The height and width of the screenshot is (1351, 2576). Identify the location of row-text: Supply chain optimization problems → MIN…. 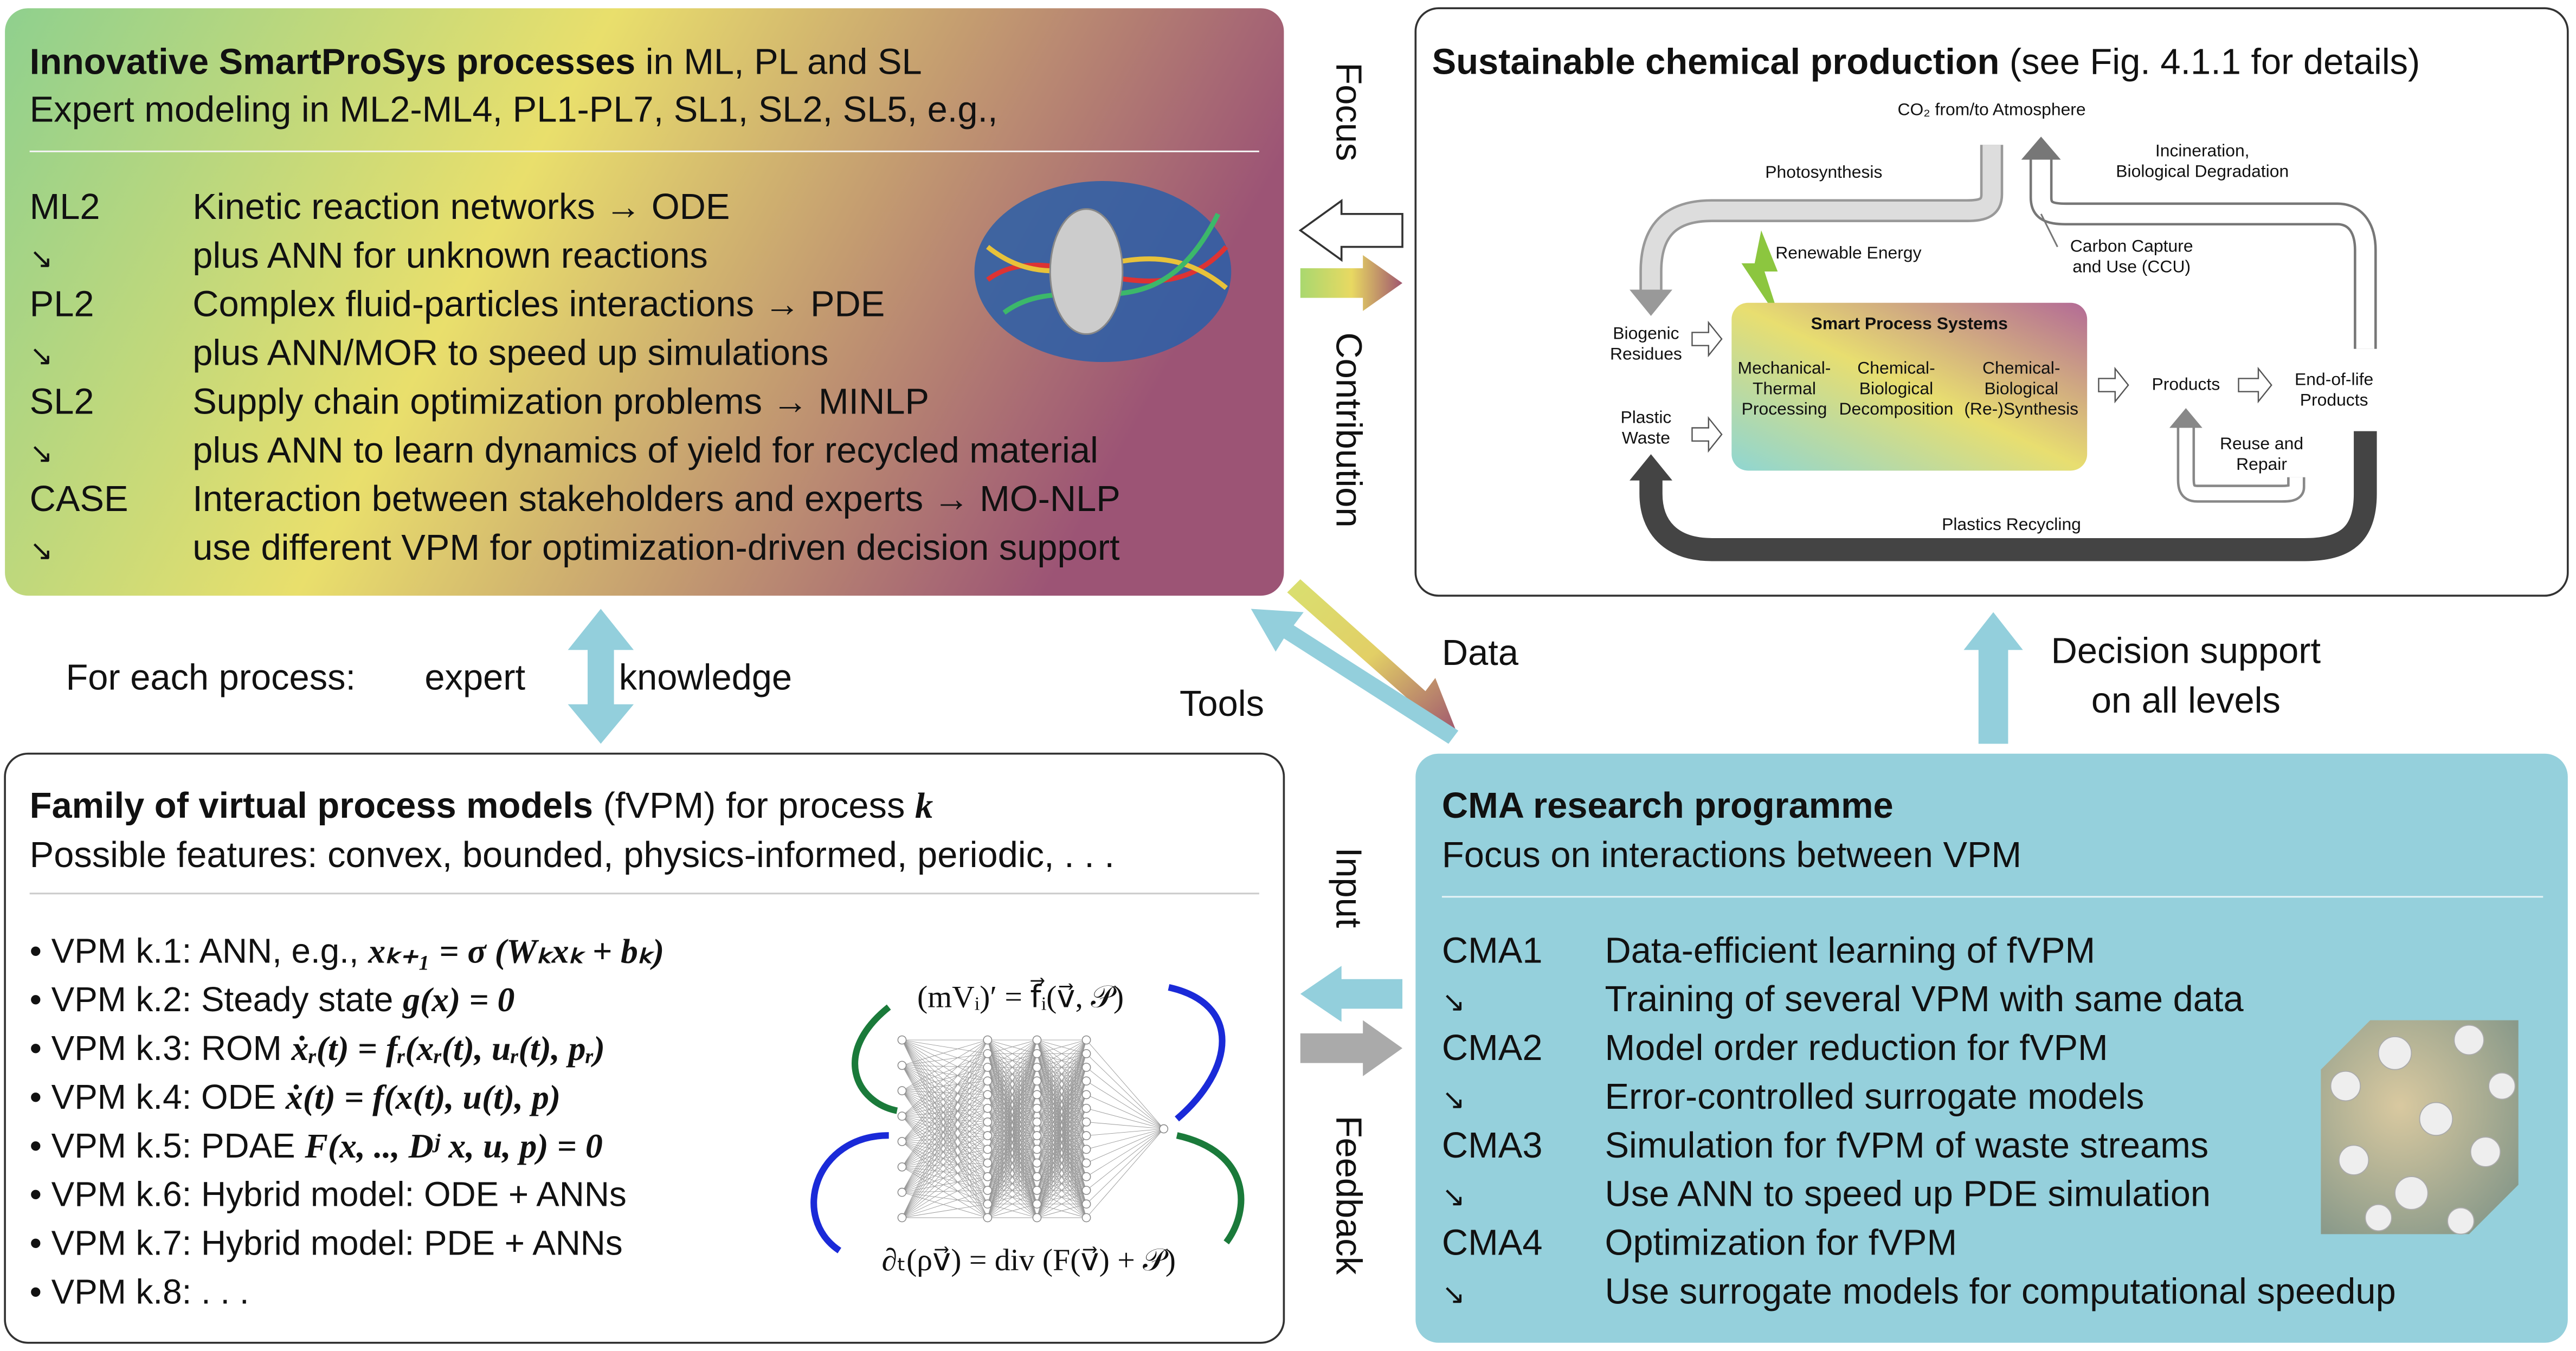
(560, 402).